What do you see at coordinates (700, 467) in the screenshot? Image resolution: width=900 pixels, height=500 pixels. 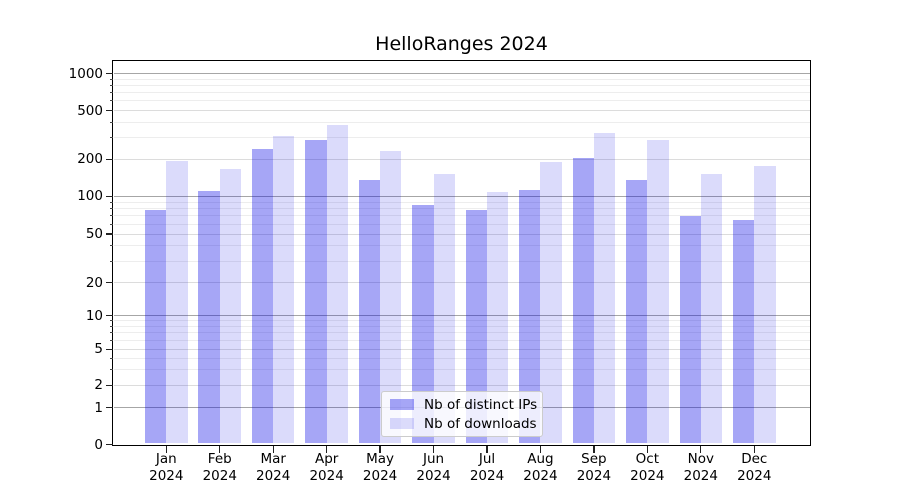 I see `x-tick-label-nov: Nov 2024` at bounding box center [700, 467].